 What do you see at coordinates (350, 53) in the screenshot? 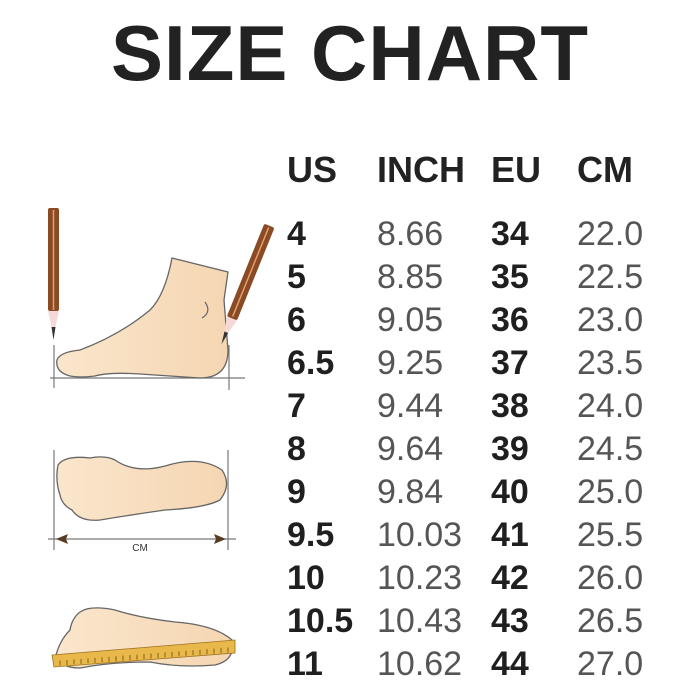
I see `page-title: SIZE CHART` at bounding box center [350, 53].